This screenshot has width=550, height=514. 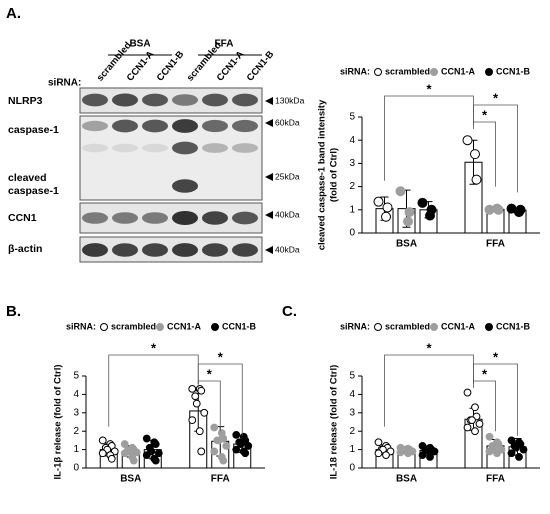 I want to click on legend-title: siRNA:, so click(x=355, y=326).